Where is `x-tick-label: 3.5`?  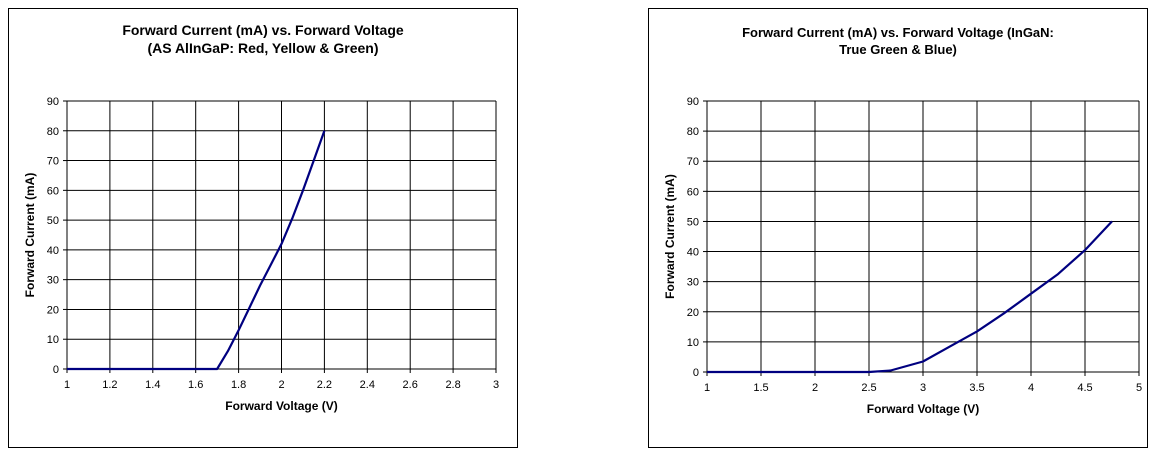 x-tick-label: 3.5 is located at coordinates (976, 388).